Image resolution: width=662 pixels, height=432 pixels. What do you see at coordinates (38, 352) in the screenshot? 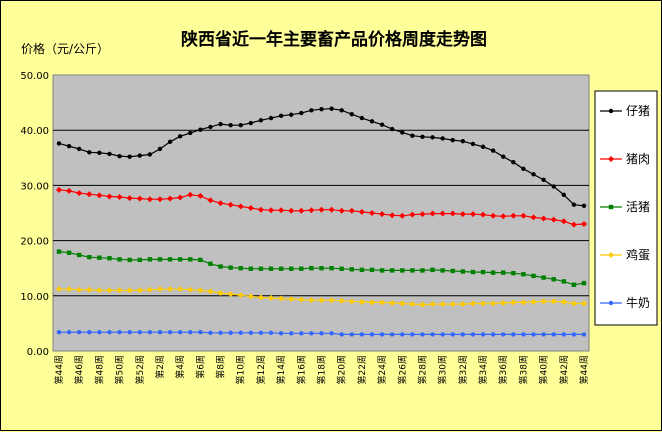
I see `y-tick-label: 0.00` at bounding box center [38, 352].